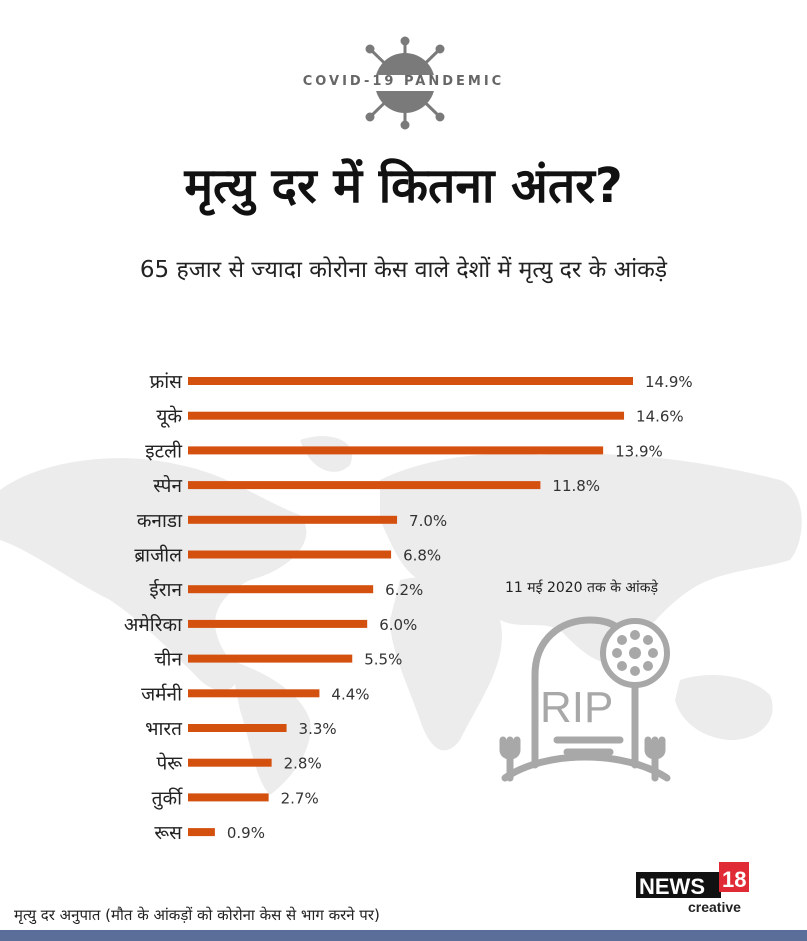 The height and width of the screenshot is (941, 807). I want to click on svg-text: 18, so click(734, 879).